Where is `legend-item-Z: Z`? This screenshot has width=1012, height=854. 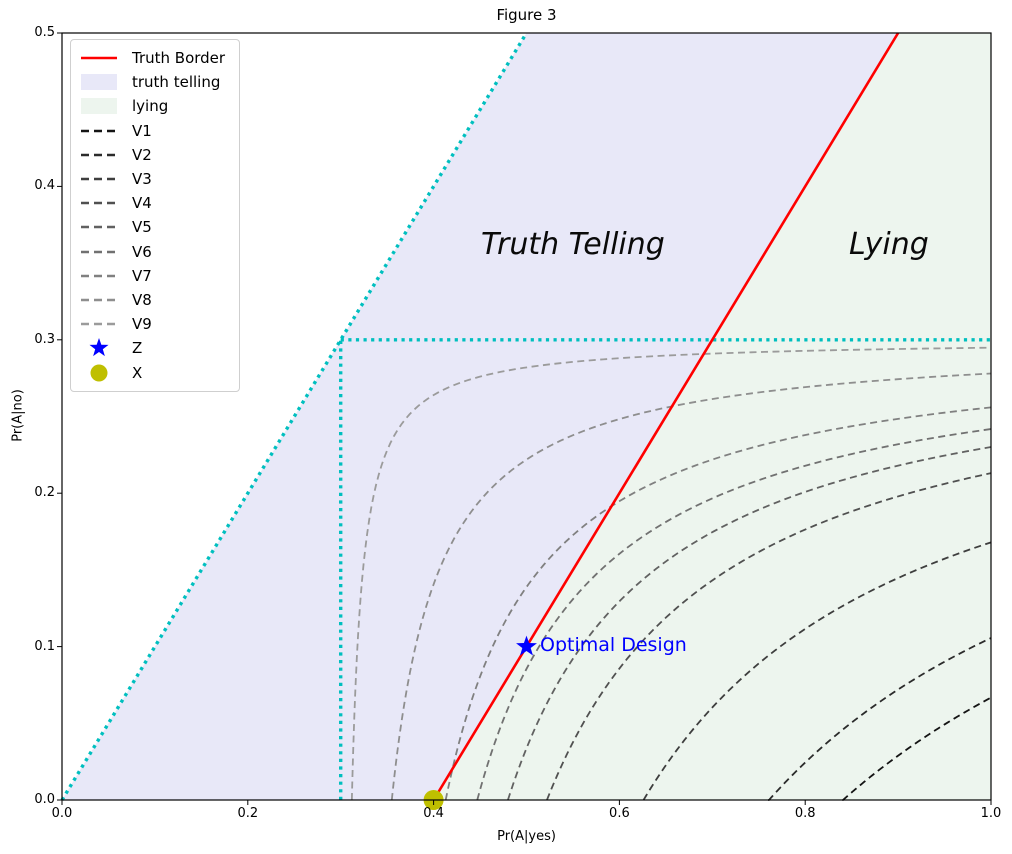
legend-item-Z: Z is located at coordinates (152, 348).